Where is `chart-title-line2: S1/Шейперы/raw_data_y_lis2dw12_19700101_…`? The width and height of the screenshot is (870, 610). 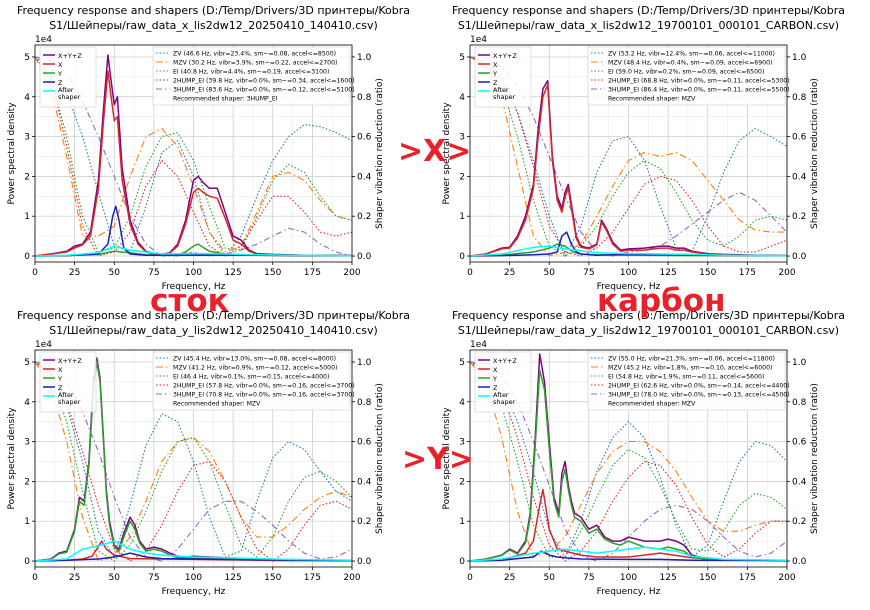 chart-title-line2: S1/Шейперы/raw_data_y_lis2dw12_19700101_… is located at coordinates (648, 330).